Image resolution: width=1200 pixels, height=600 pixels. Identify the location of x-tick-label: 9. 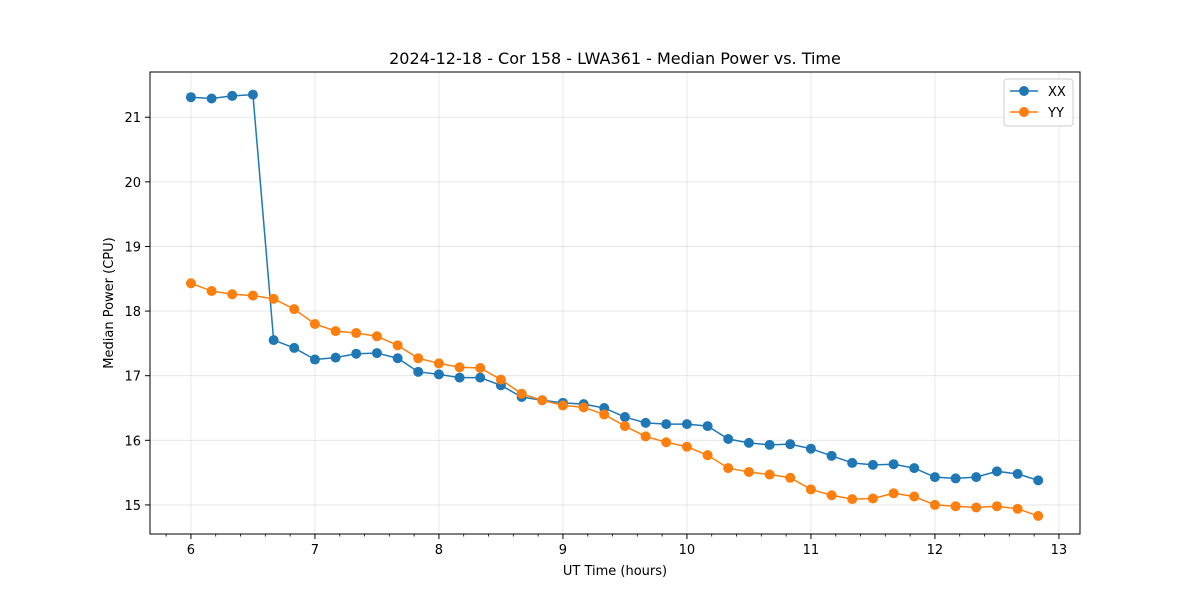
(563, 550).